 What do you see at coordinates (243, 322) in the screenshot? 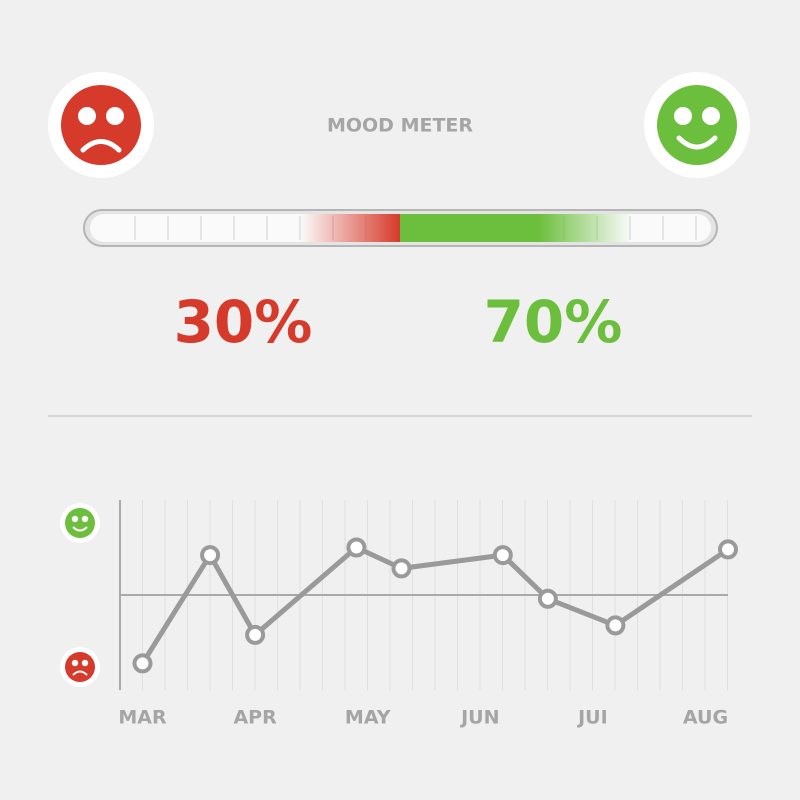
I see `percent-label: 30%` at bounding box center [243, 322].